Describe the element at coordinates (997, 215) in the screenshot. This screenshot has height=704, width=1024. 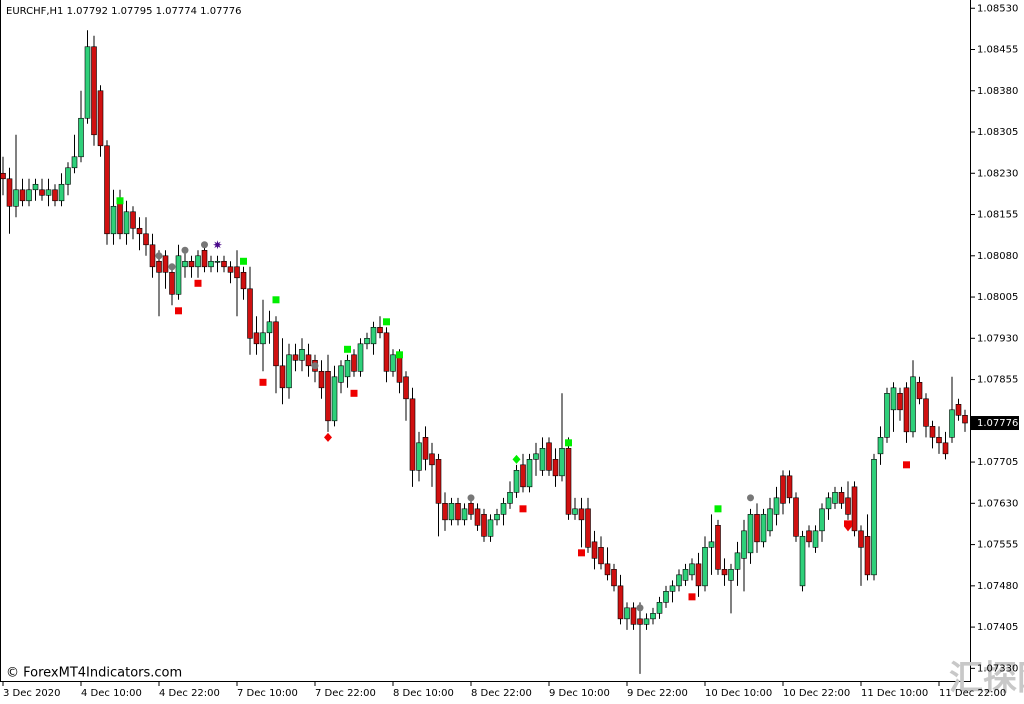
I see `y-tick-label: 1.08155` at that location.